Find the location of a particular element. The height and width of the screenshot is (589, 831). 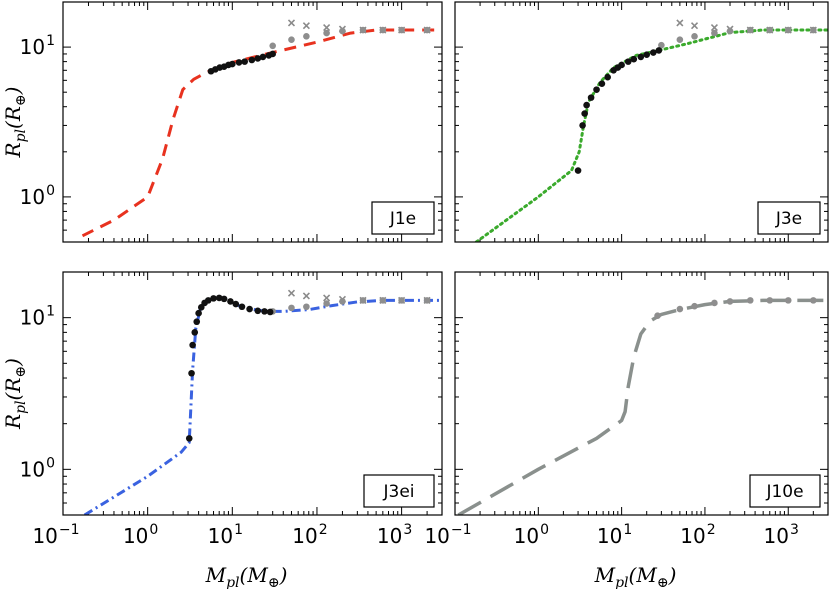

x-tick-label: 10⁰ is located at coordinates (140, 535).